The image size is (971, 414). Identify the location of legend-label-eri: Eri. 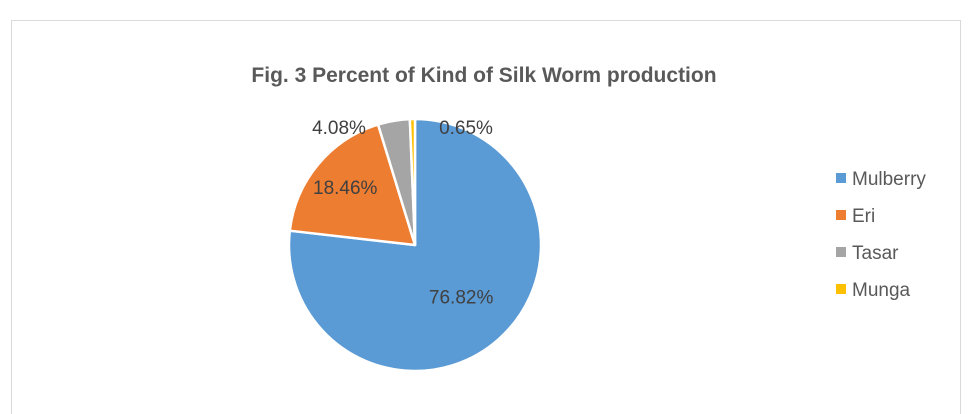
(863, 216).